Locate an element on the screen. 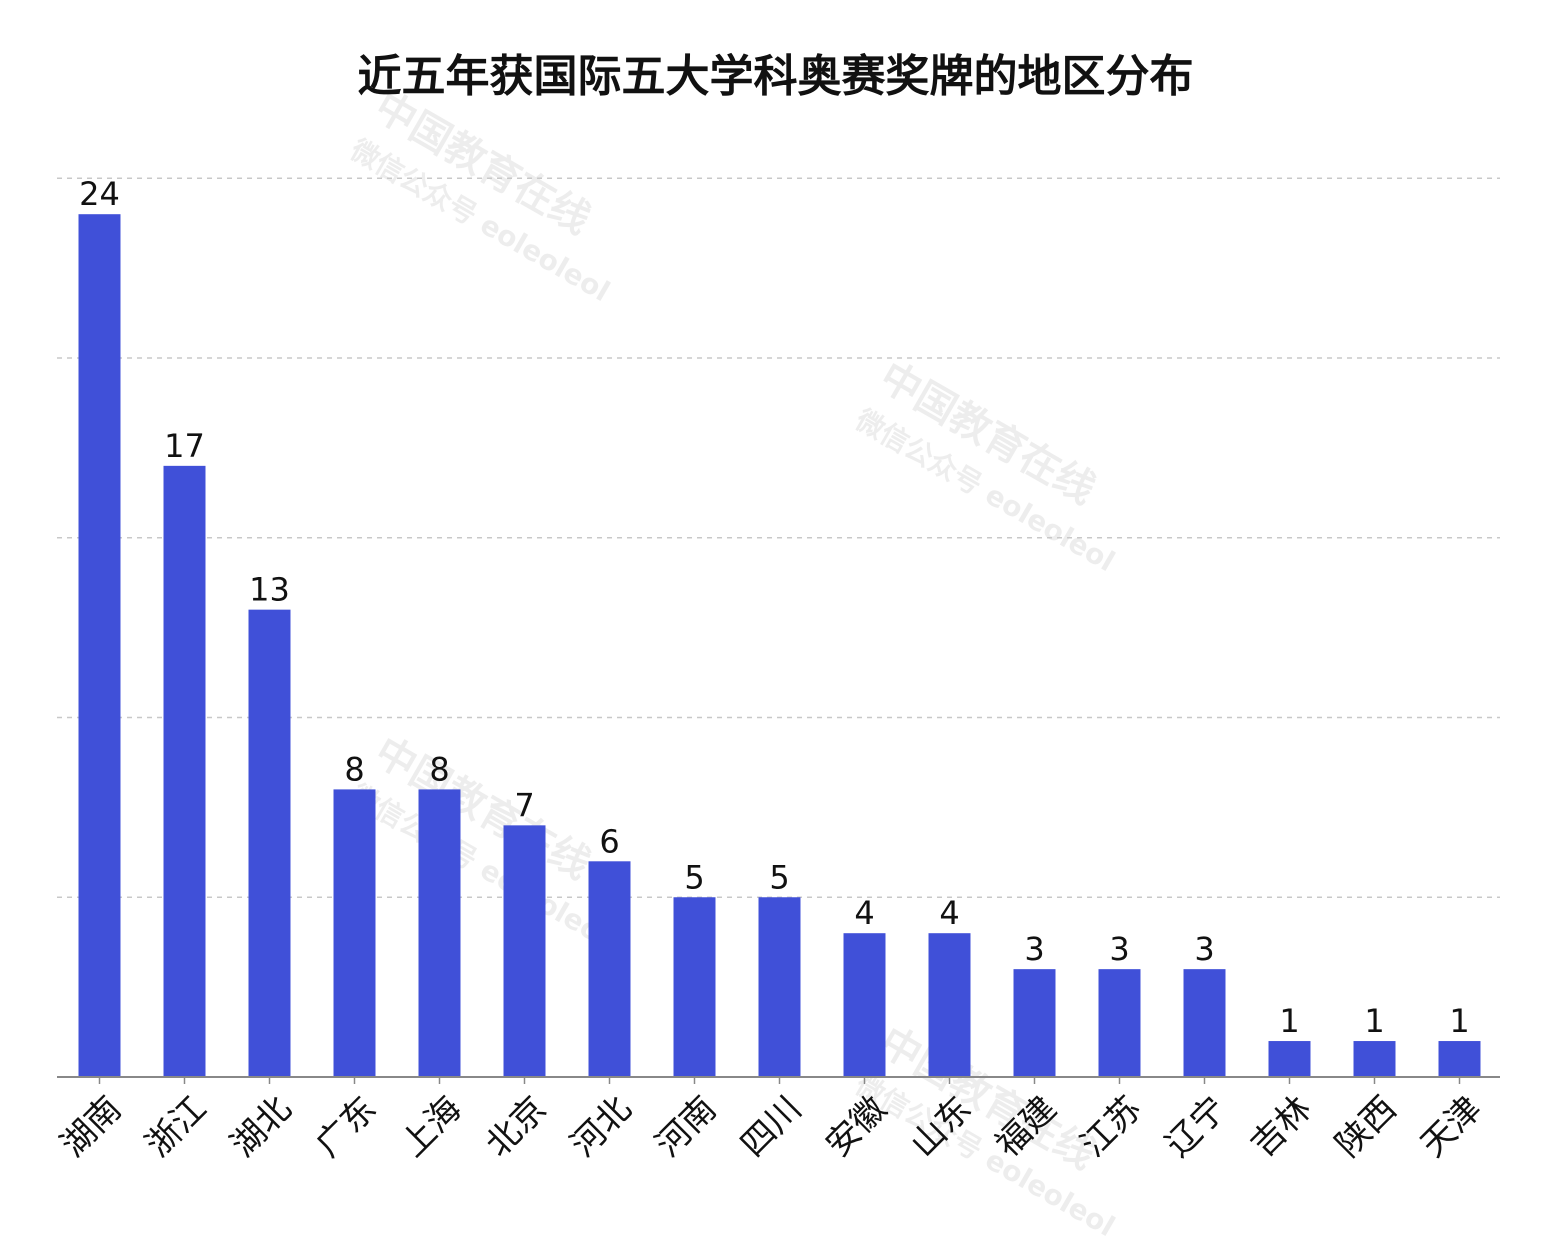 This screenshot has width=1551, height=1245. data-label-11: 3 is located at coordinates (1034, 949).